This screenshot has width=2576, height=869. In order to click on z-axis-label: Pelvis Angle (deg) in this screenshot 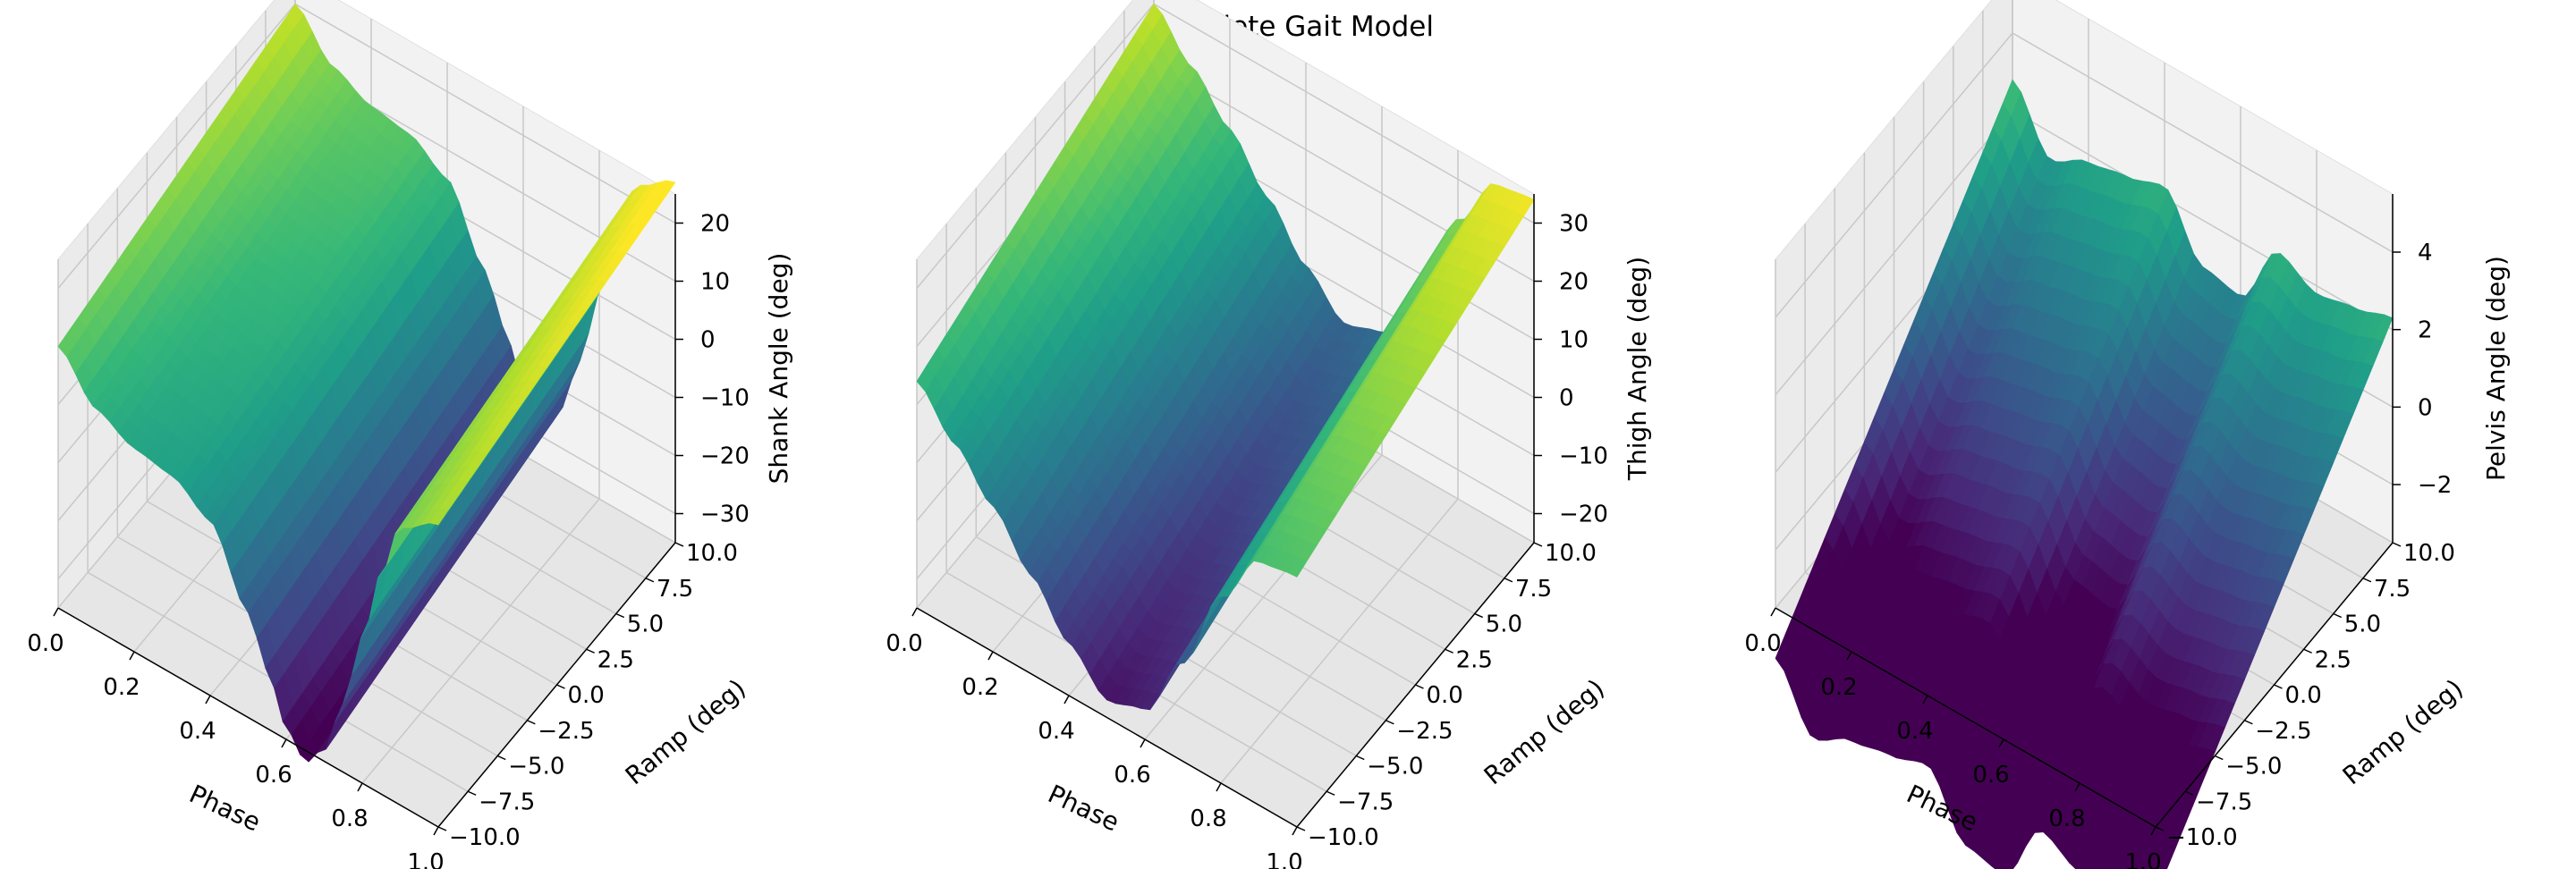, I will do `click(2496, 368)`.